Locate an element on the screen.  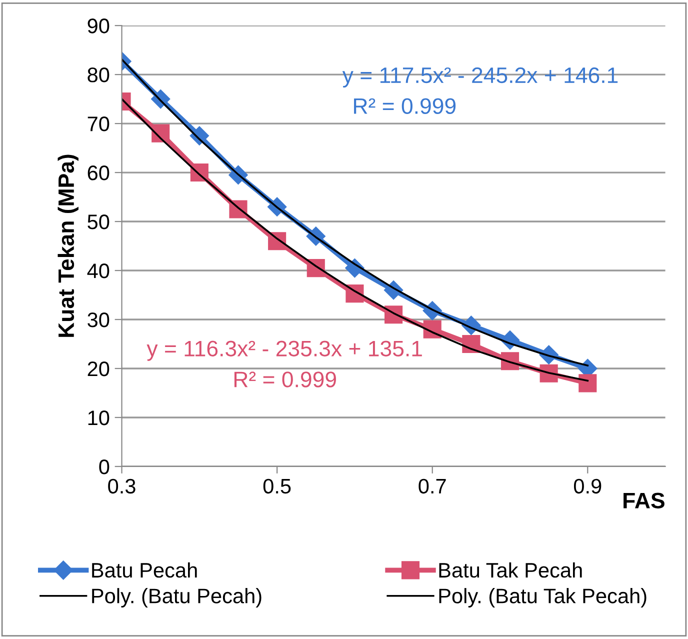
annotation: y = 116.3x² - 235.3x + 135.1 is located at coordinates (284, 350).